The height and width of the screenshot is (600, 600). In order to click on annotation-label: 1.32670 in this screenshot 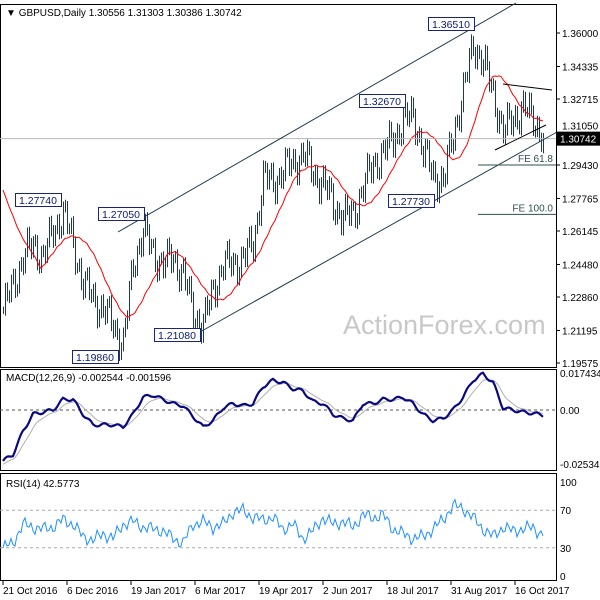, I will do `click(382, 102)`.